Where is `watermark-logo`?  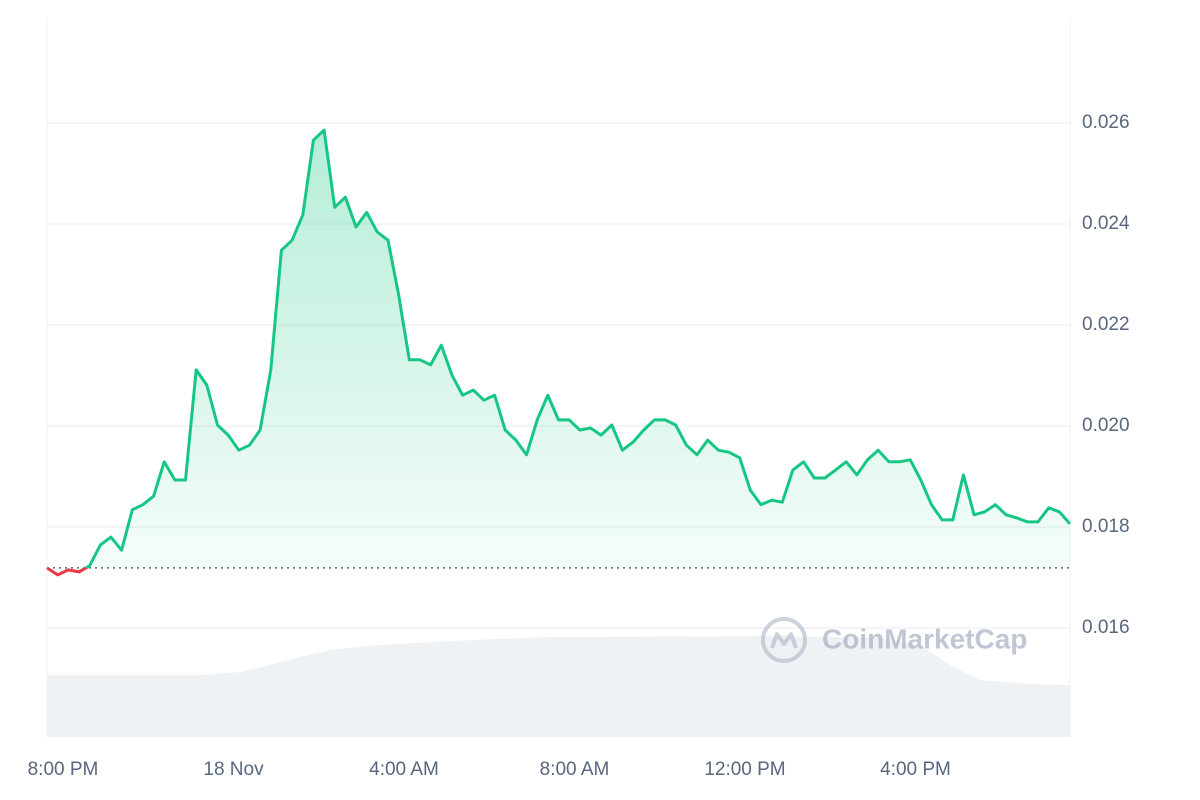
watermark-logo is located at coordinates (784, 640).